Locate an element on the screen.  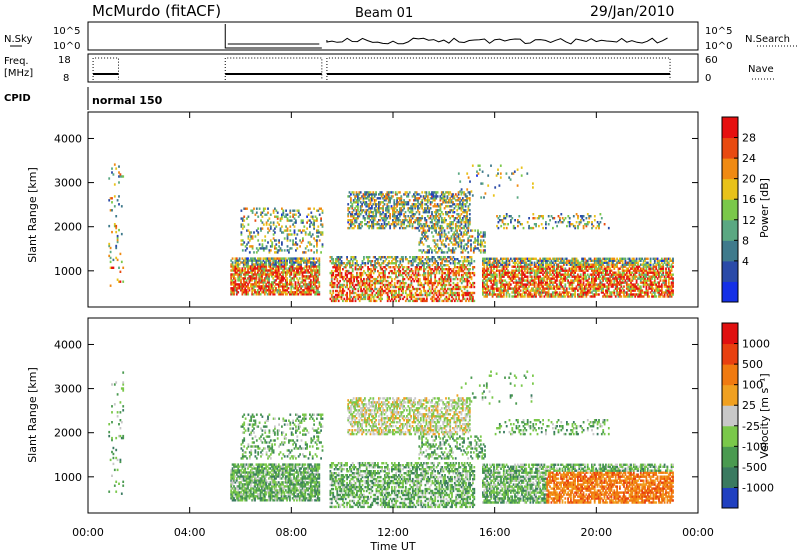
nave-tick-top: 60 is located at coordinates (711, 60).